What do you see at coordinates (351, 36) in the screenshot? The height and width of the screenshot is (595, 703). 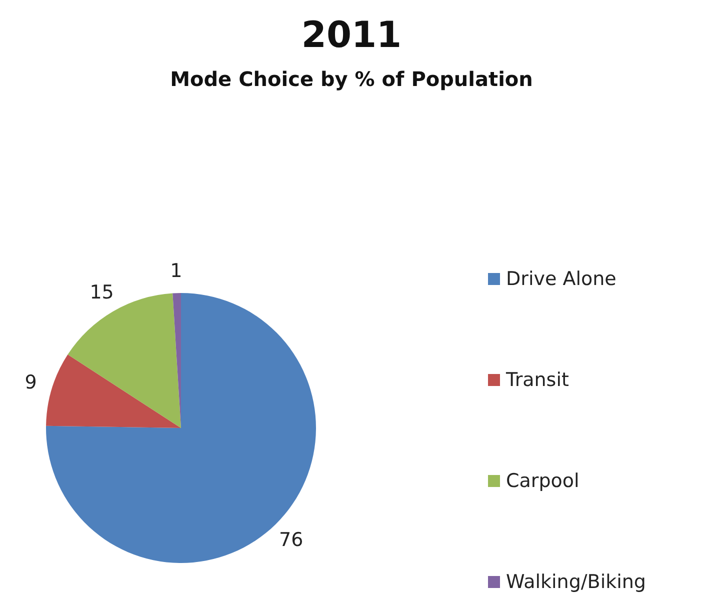 I see `chart-title: 2011` at bounding box center [351, 36].